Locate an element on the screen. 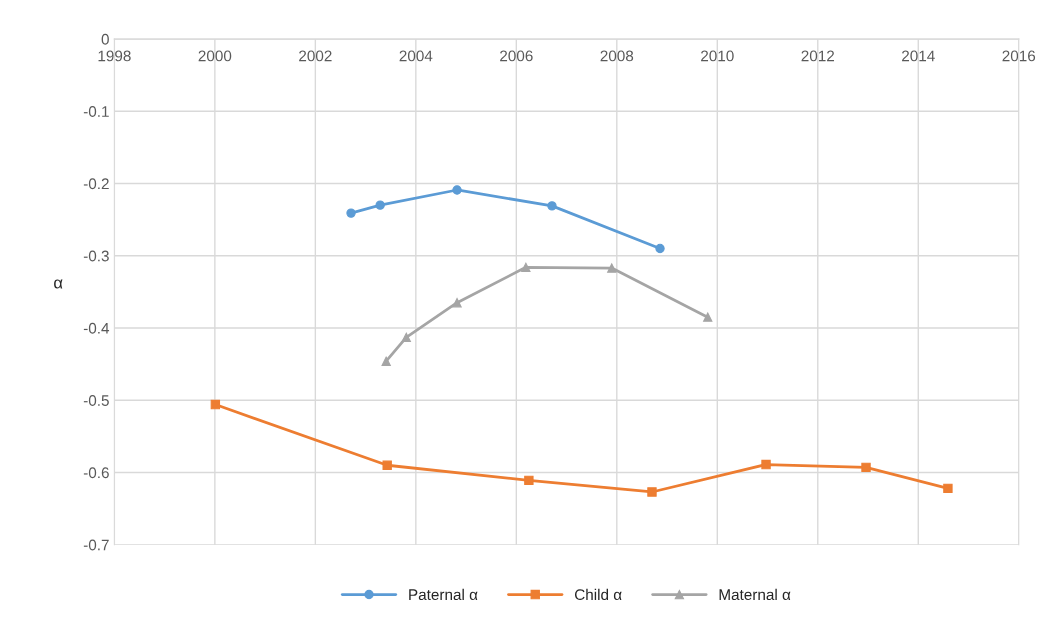  x-tick-label: 2004 is located at coordinates (416, 56).